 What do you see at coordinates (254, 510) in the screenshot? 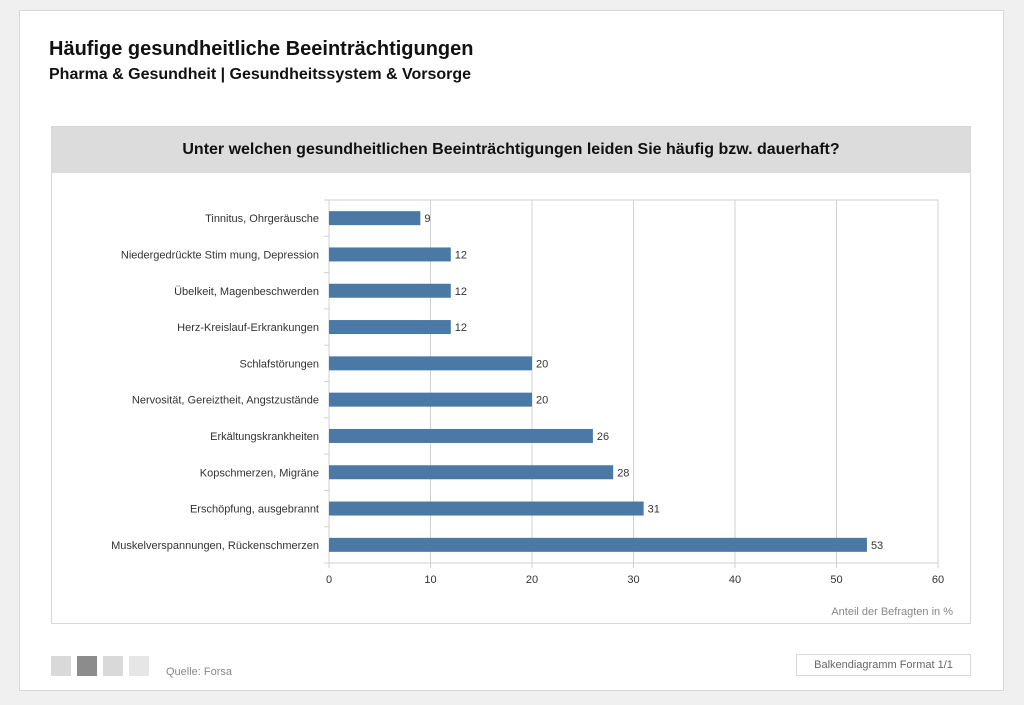
I see `category-label: Erschöpfung, ausgebrannt` at bounding box center [254, 510].